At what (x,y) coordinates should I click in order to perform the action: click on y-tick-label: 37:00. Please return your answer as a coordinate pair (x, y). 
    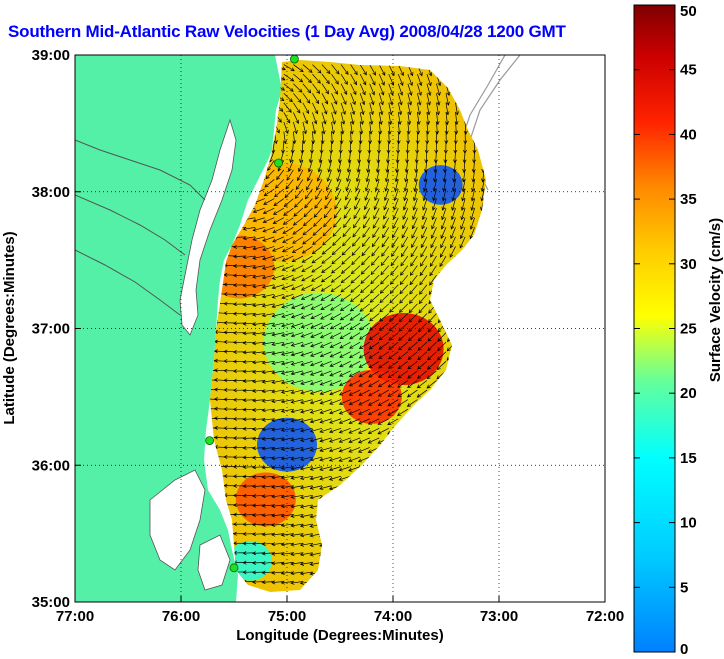
    Looking at the image, I should click on (51, 329).